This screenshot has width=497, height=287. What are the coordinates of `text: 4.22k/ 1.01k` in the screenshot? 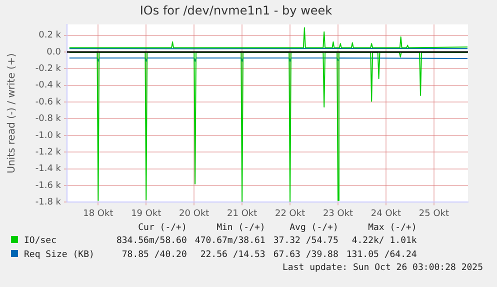 It's located at (384, 241).